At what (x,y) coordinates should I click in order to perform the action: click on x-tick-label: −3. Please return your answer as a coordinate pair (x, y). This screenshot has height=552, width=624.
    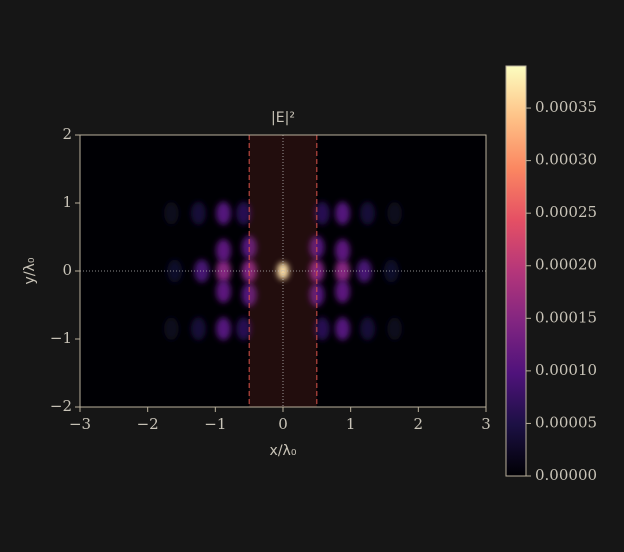
    Looking at the image, I should click on (80, 424).